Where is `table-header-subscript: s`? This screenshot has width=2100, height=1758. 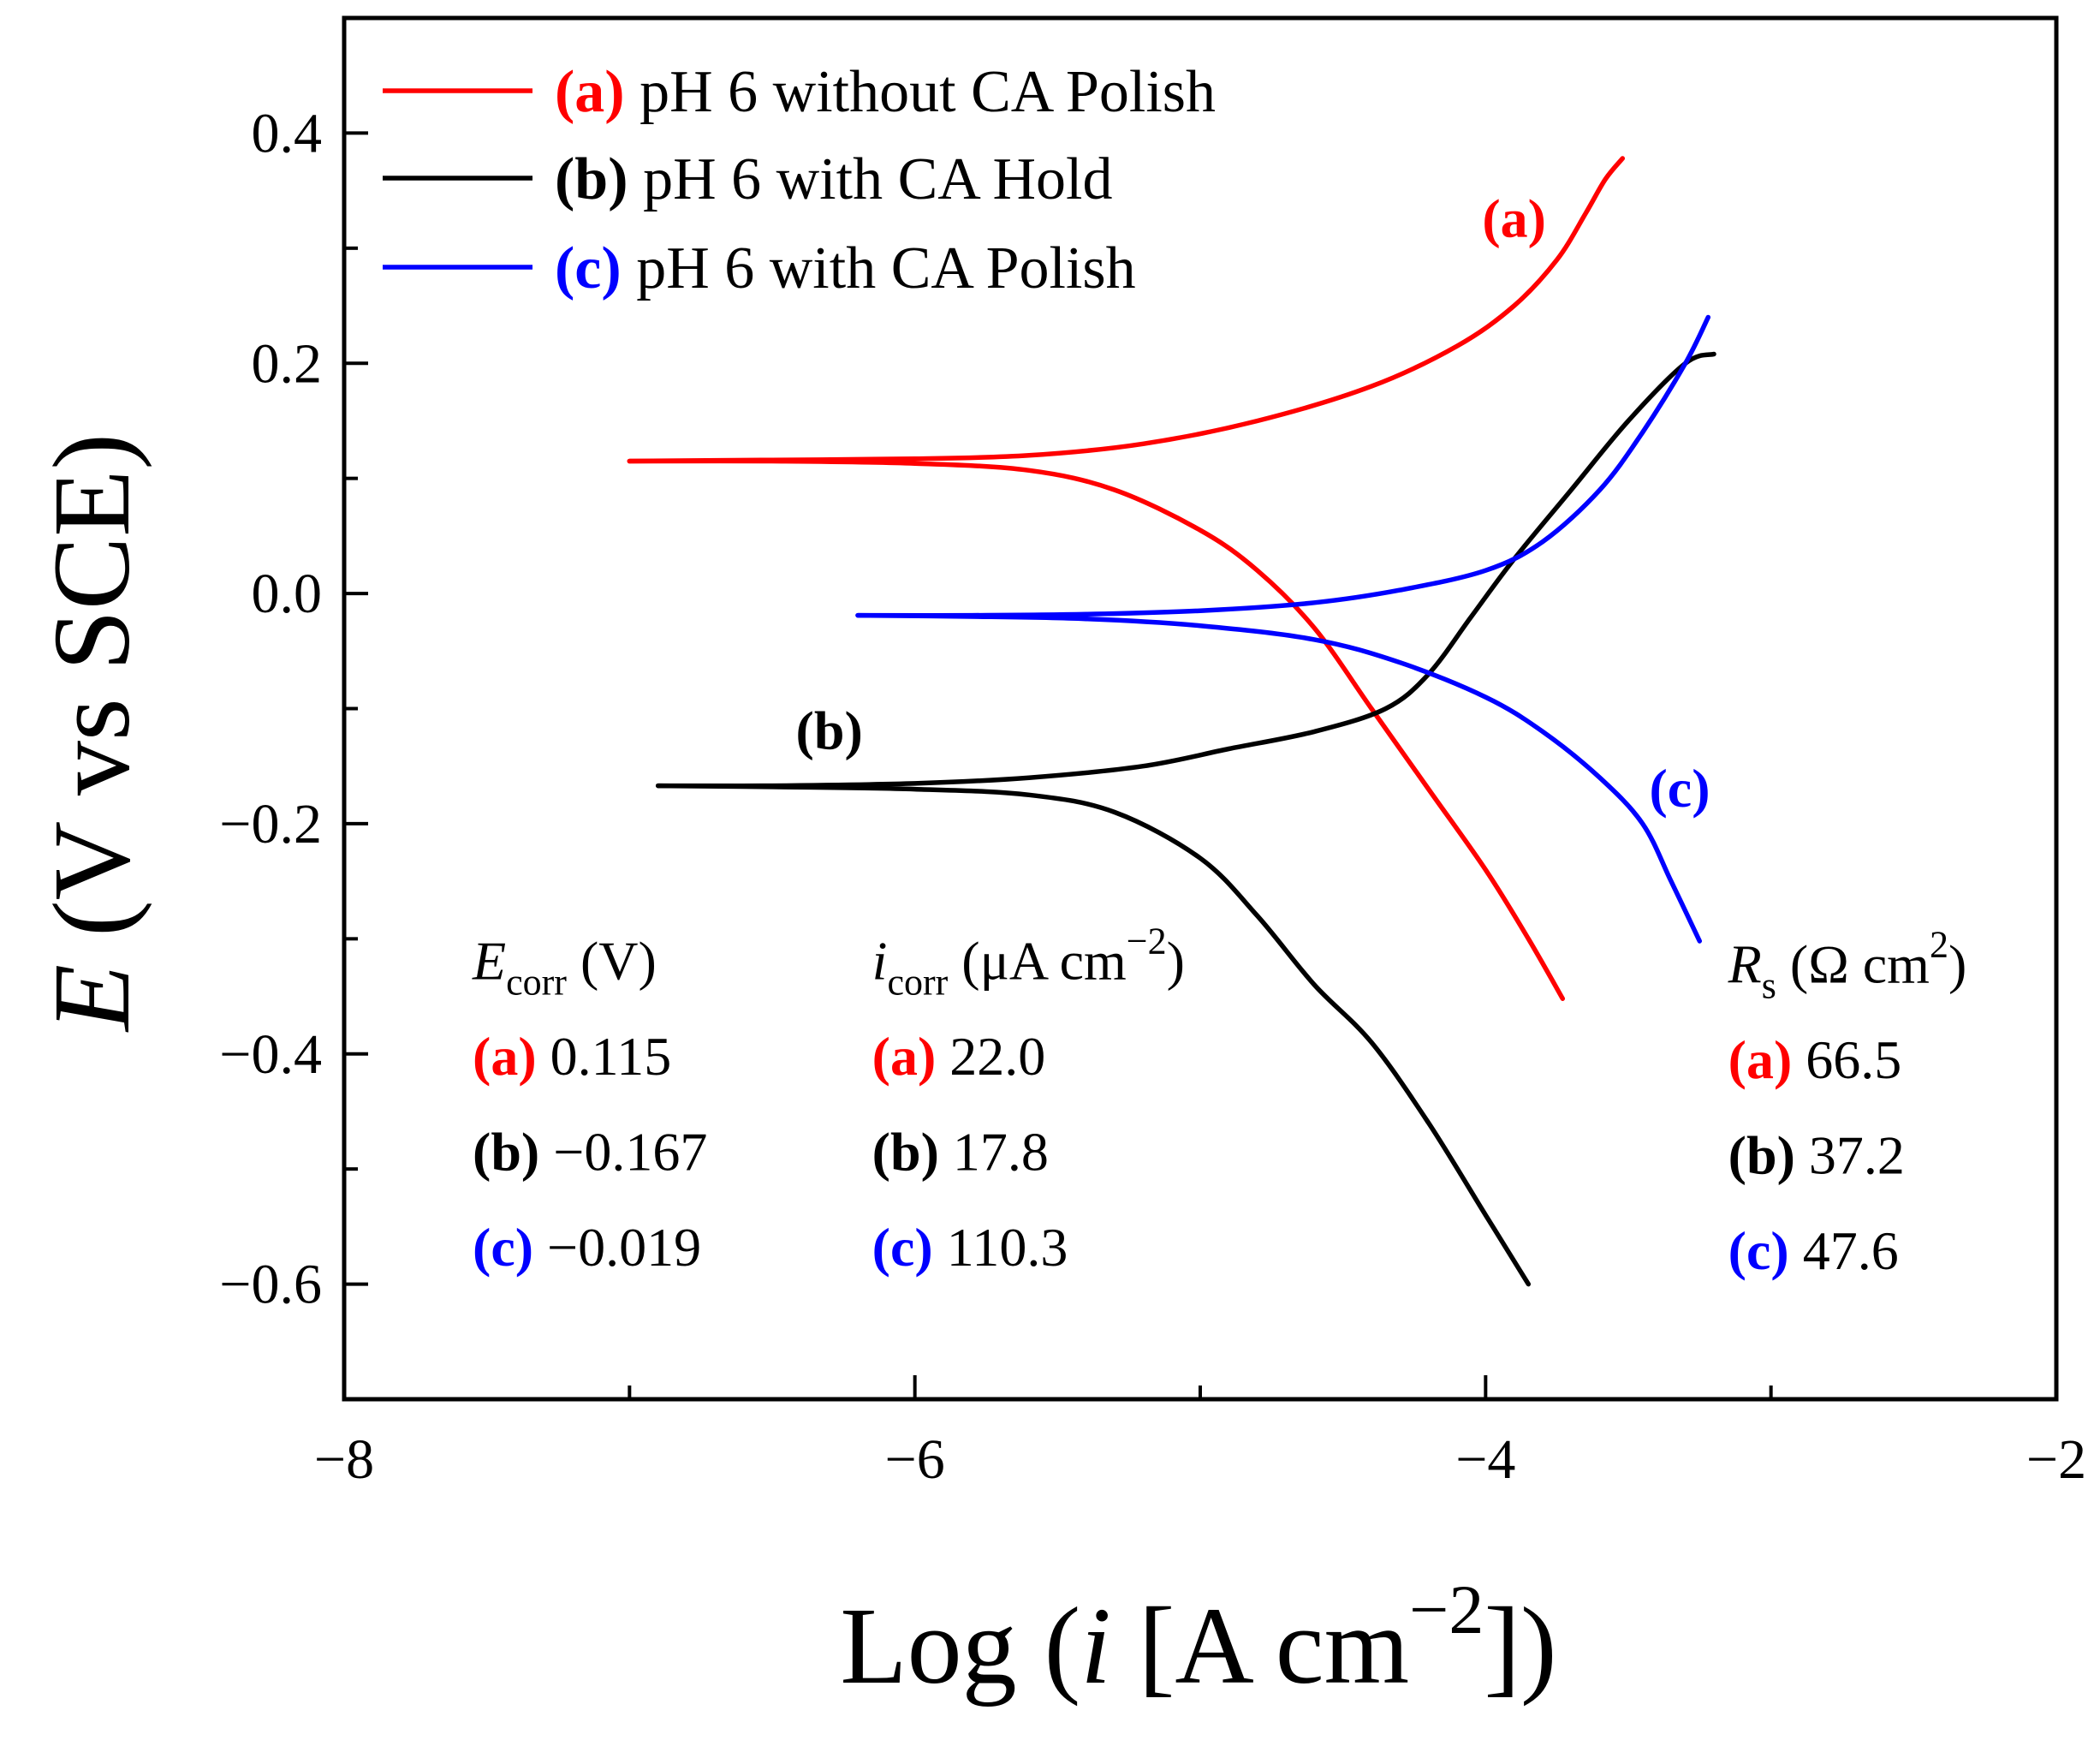
table-header-subscript: s is located at coordinates (1769, 985).